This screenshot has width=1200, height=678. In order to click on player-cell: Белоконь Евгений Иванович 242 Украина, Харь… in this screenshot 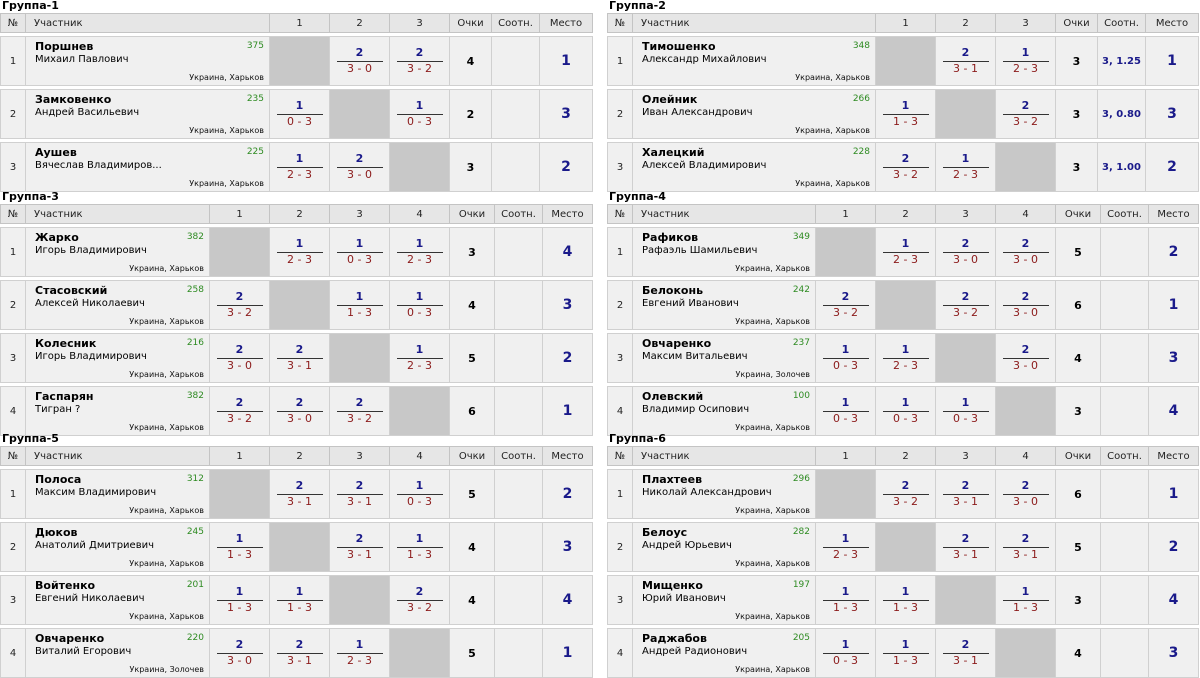, I will do `click(724, 305)`.